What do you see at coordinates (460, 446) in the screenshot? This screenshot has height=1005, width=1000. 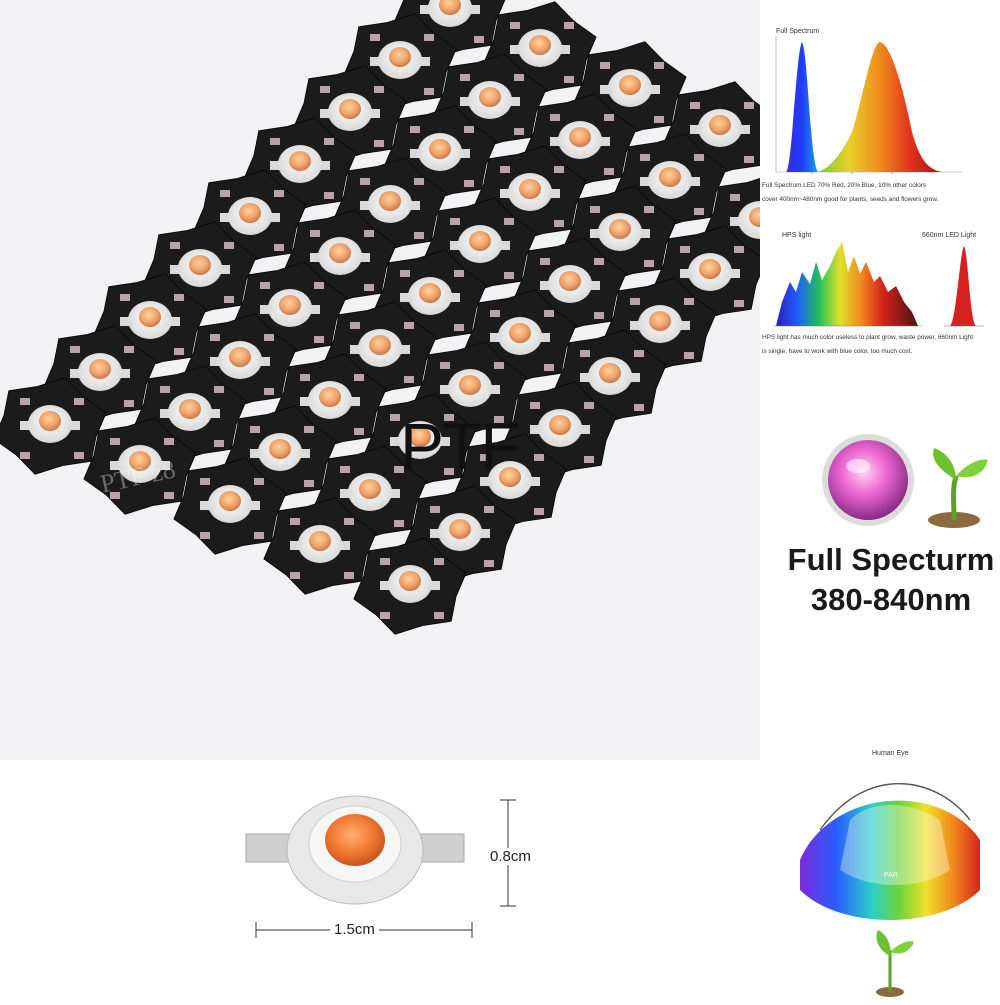 I see `watermark-text: PTF` at bounding box center [460, 446].